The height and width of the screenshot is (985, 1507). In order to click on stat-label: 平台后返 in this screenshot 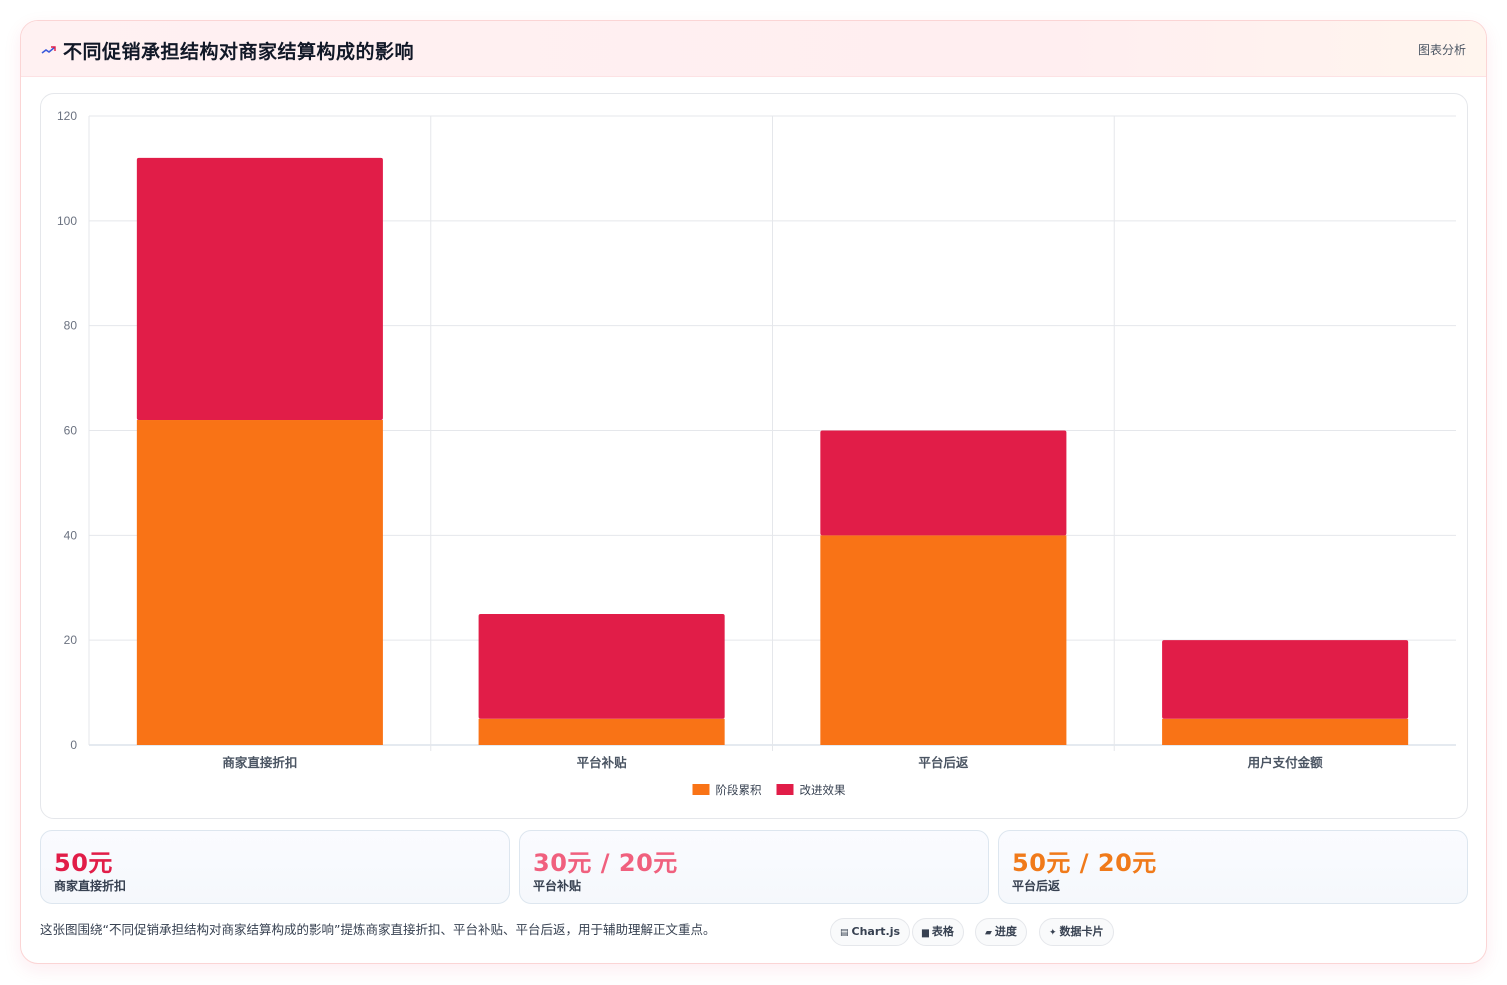, I will do `click(1036, 886)`.